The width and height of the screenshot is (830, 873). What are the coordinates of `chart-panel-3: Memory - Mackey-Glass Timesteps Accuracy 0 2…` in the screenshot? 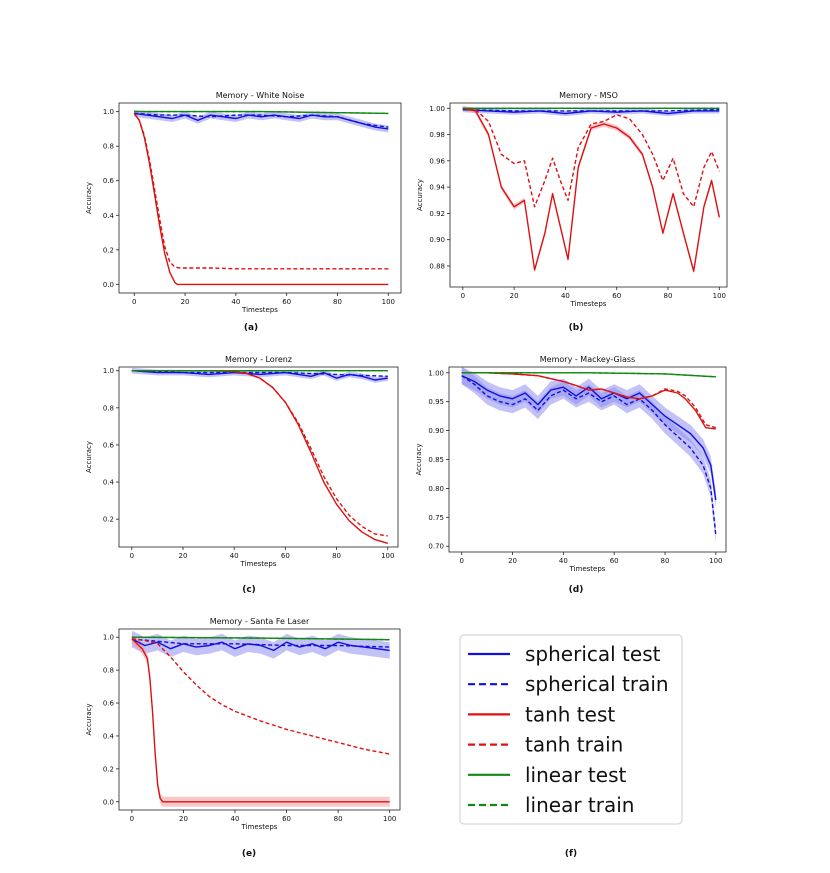 It's located at (571, 464).